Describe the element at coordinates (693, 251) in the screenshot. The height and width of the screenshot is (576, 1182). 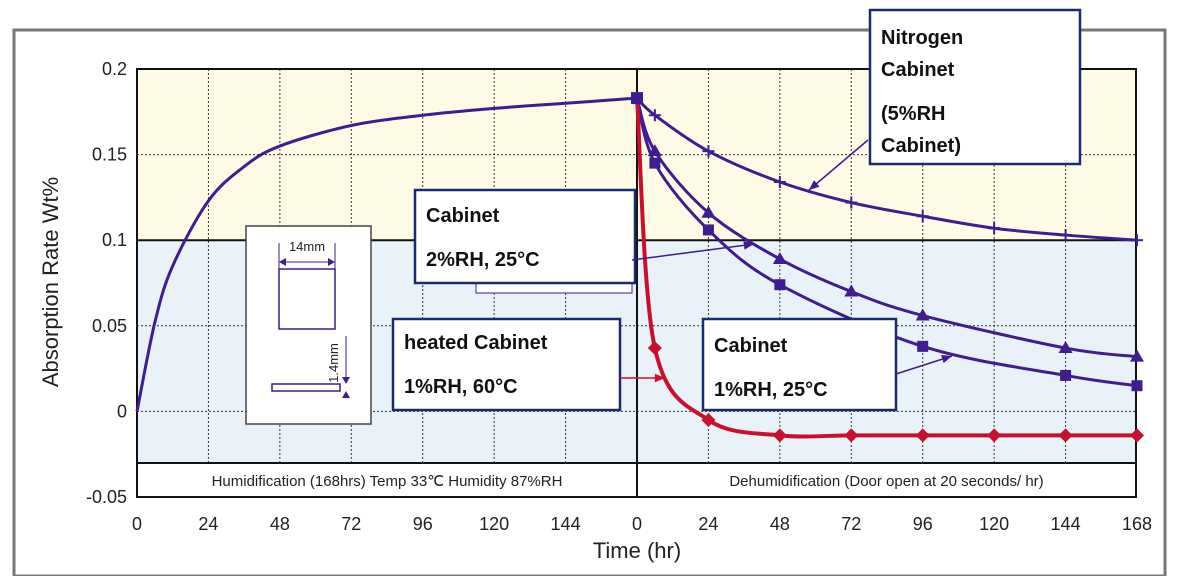
I see `arrow-cabinet-2rh` at that location.